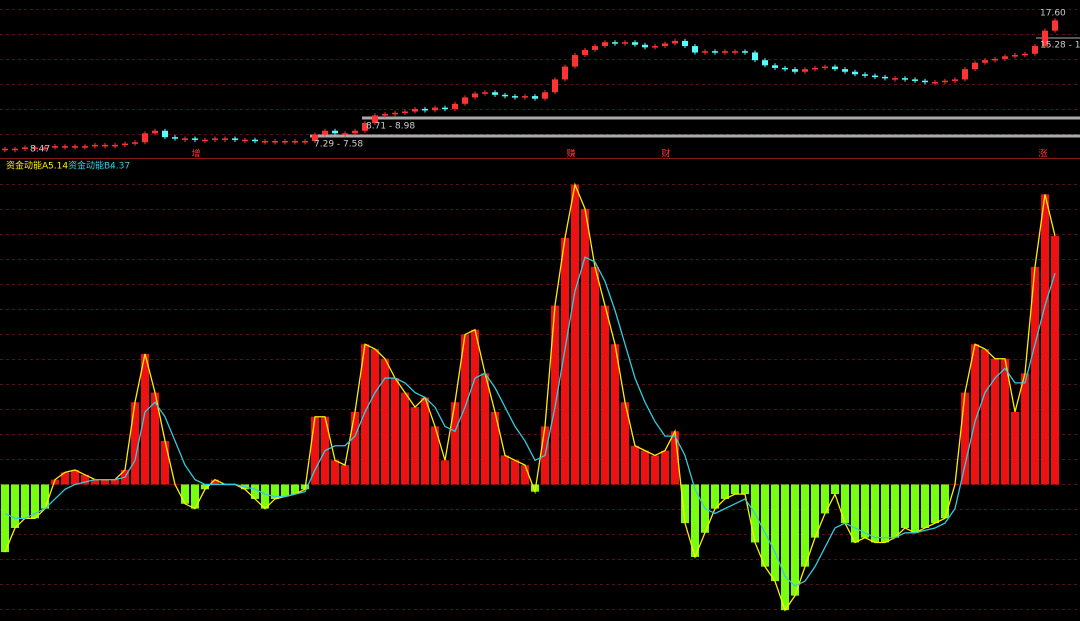 The width and height of the screenshot is (1080, 621). What do you see at coordinates (195, 154) in the screenshot?
I see `signal-marker: 增` at bounding box center [195, 154].